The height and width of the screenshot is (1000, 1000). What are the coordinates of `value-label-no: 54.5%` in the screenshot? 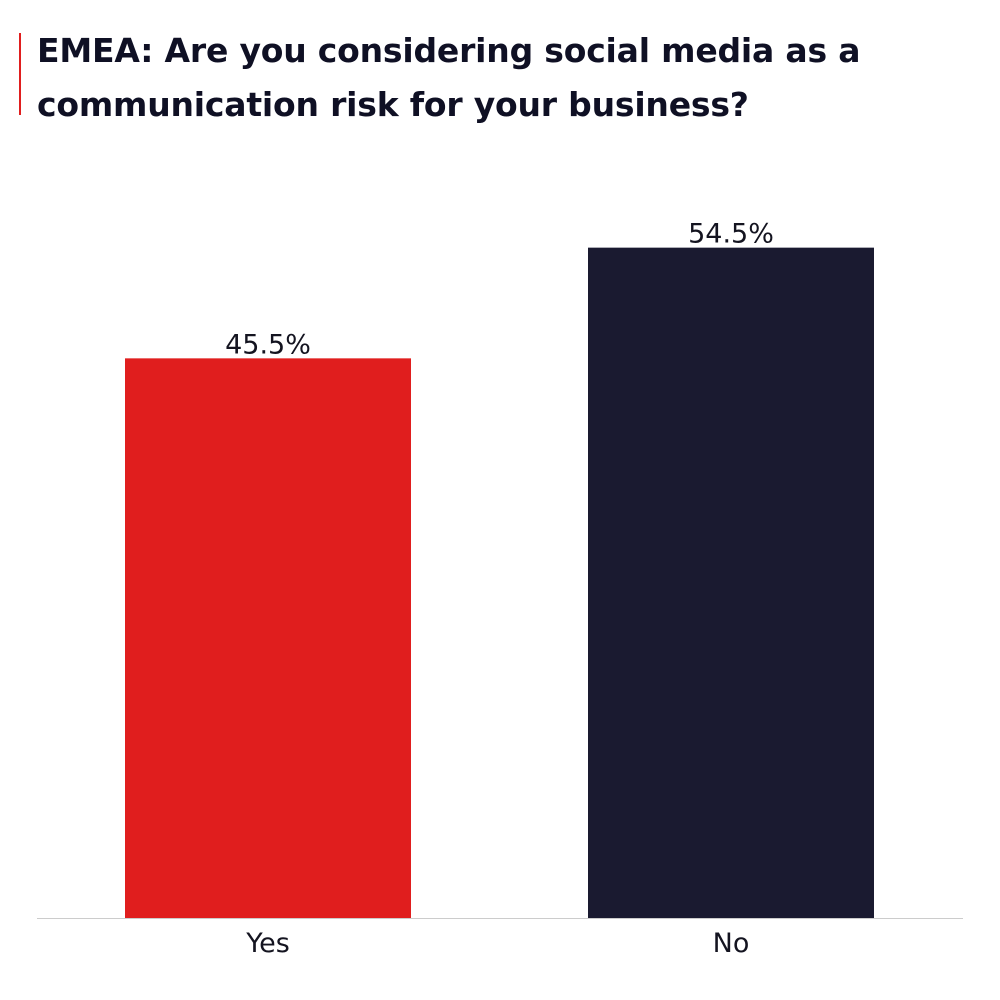 It's located at (731, 234).